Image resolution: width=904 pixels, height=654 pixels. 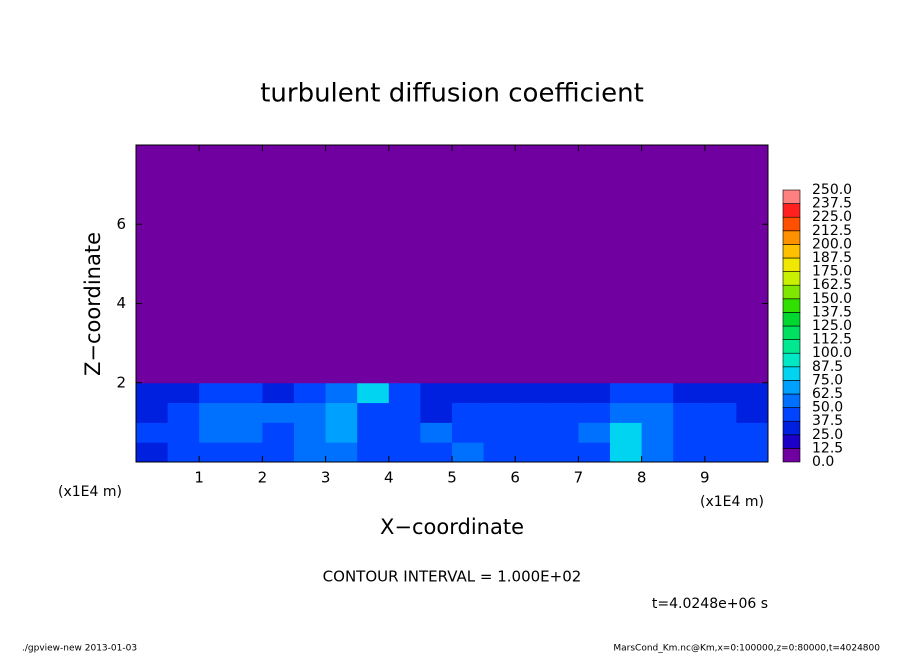 I want to click on x-unit: (x1E4 m), so click(x=732, y=502).